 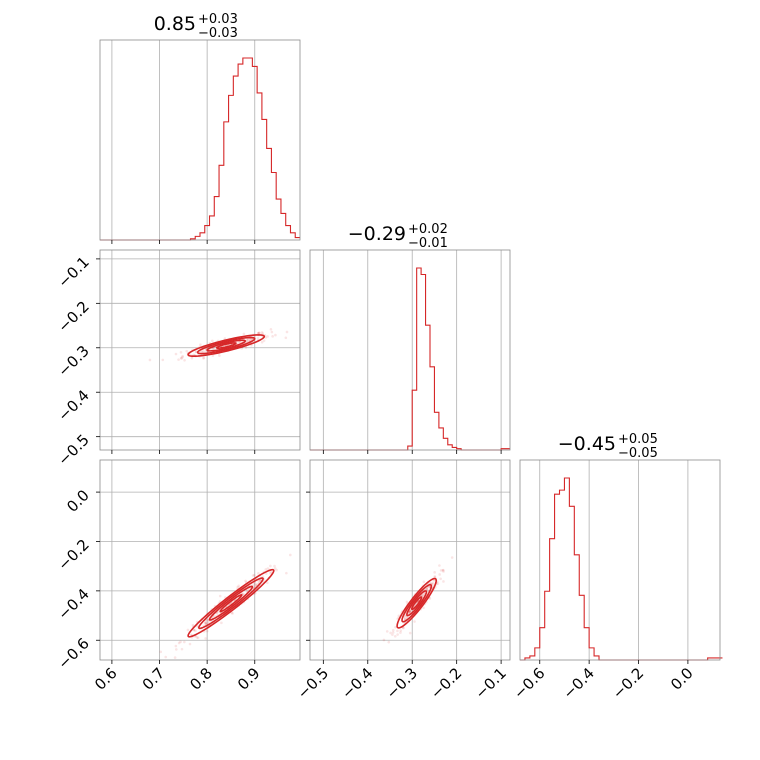 I want to click on y-tick-label: −0.4, so click(x=73, y=405).